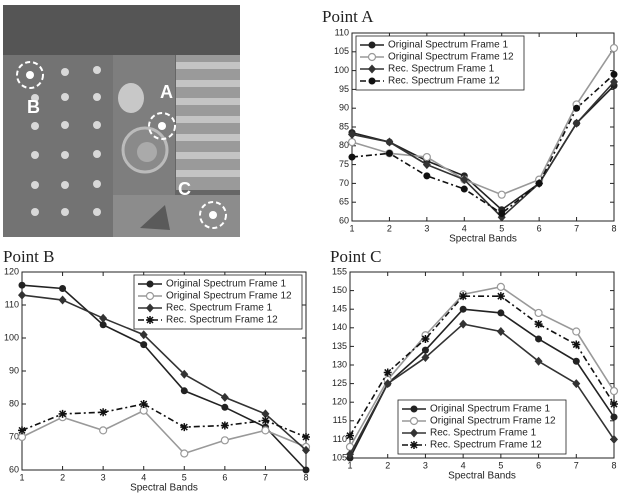 This screenshot has width=624, height=496. What do you see at coordinates (121, 30) in the screenshot?
I see `photo-top` at bounding box center [121, 30].